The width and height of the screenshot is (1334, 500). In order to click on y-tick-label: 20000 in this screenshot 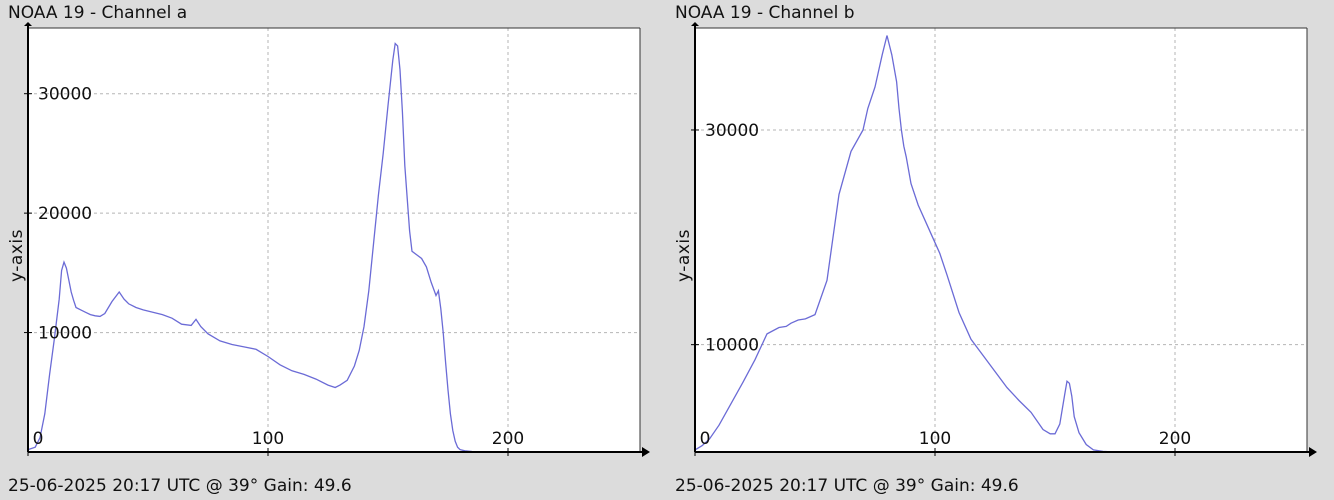, I will do `click(65, 214)`.